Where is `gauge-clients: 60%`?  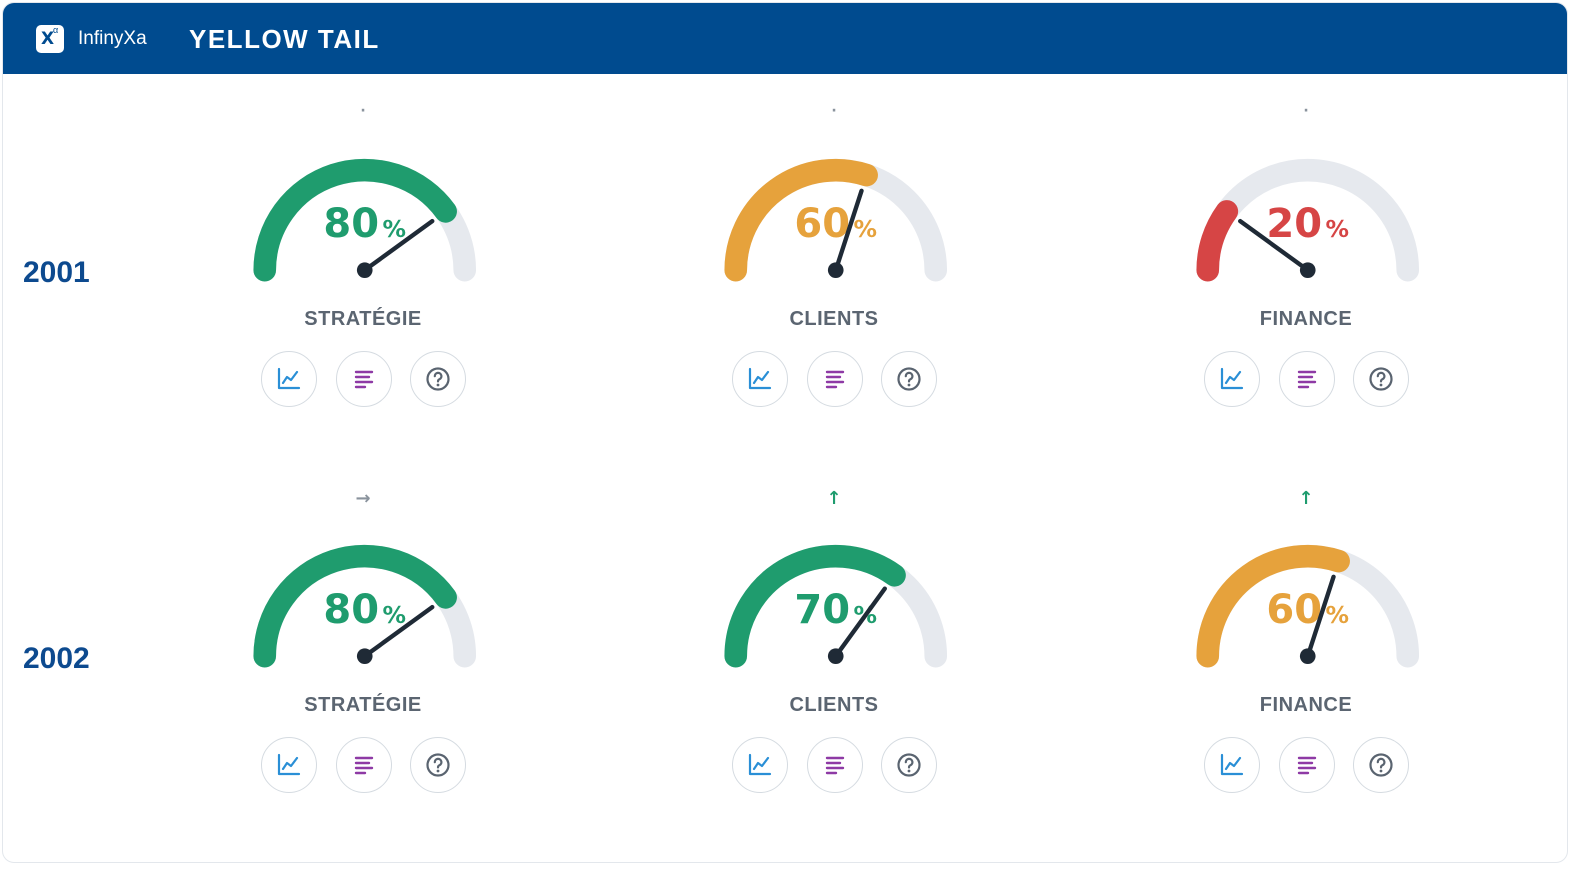
gauge-clients: 60% is located at coordinates (836, 220).